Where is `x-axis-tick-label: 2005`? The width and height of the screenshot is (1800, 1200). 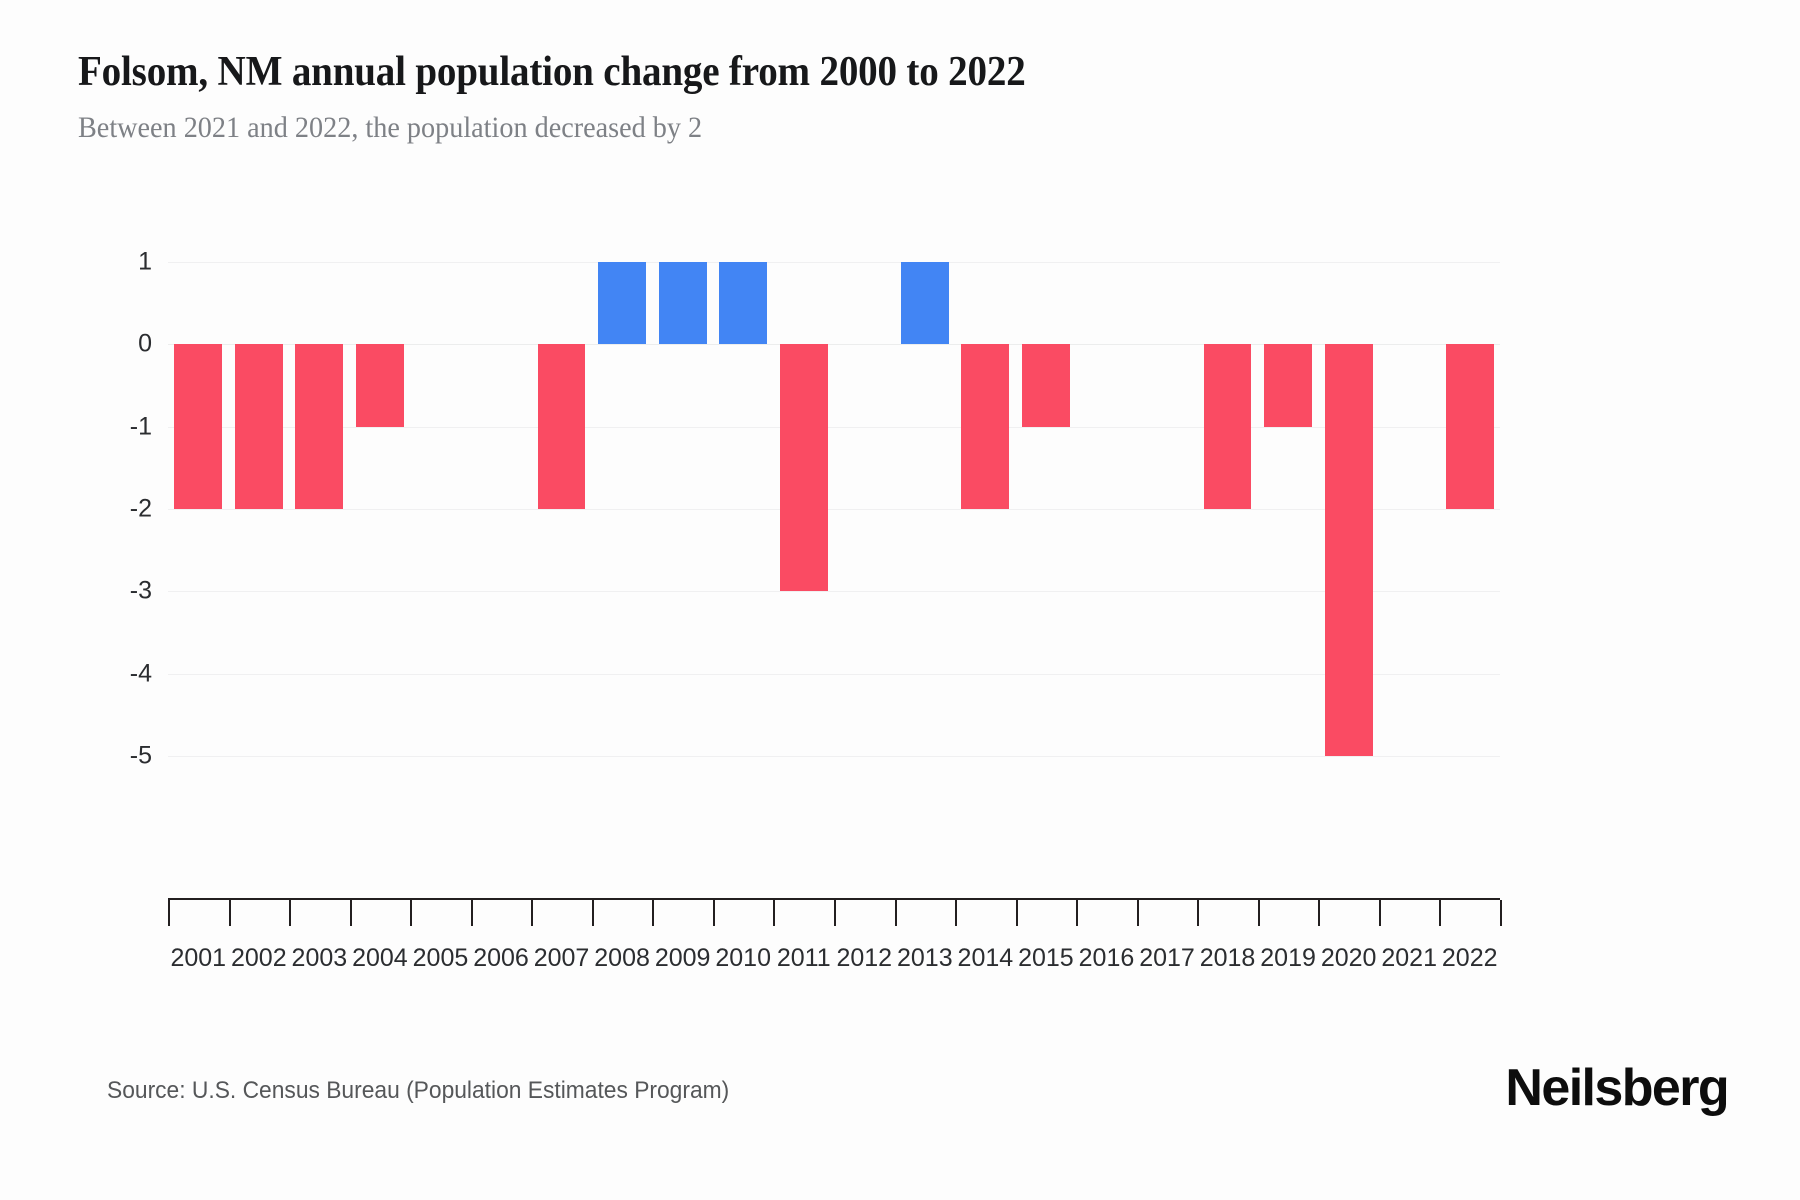
x-axis-tick-label: 2005 is located at coordinates (440, 958).